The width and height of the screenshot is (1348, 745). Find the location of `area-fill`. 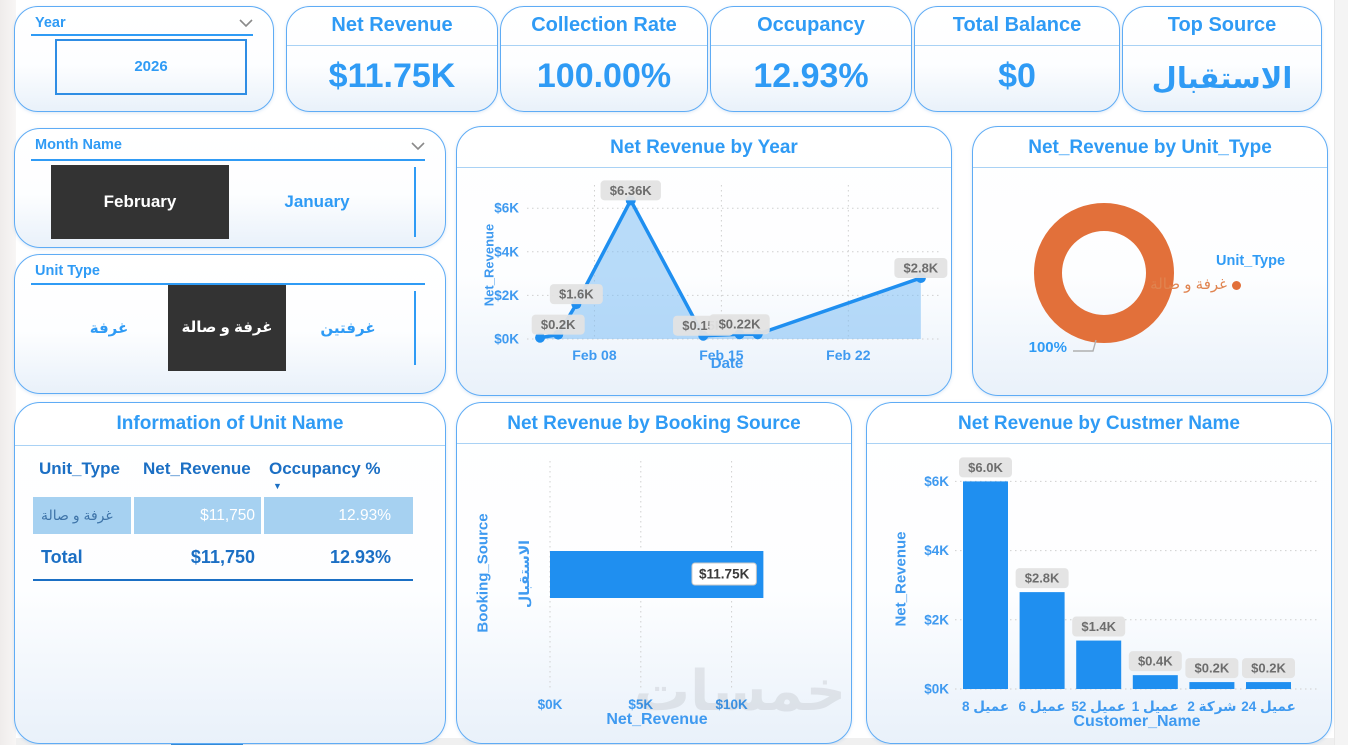

area-fill is located at coordinates (730, 269).